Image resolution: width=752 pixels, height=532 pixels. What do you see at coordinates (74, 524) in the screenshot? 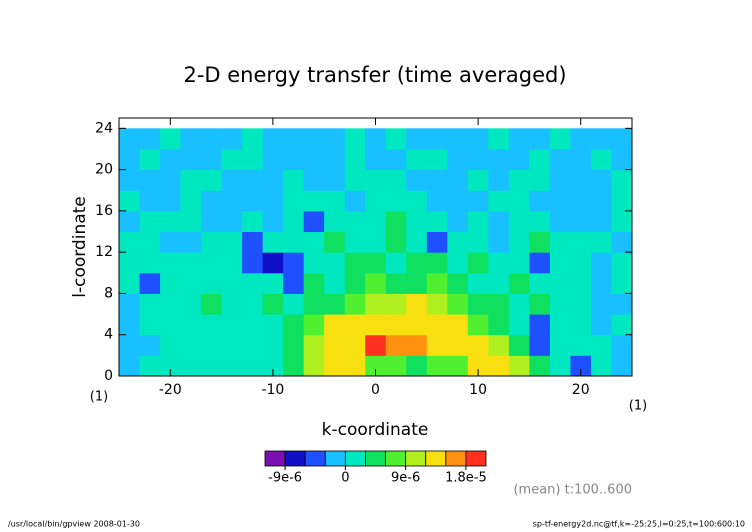
I see `footer: /usr/local/bin/gpview 2008-01-30` at bounding box center [74, 524].